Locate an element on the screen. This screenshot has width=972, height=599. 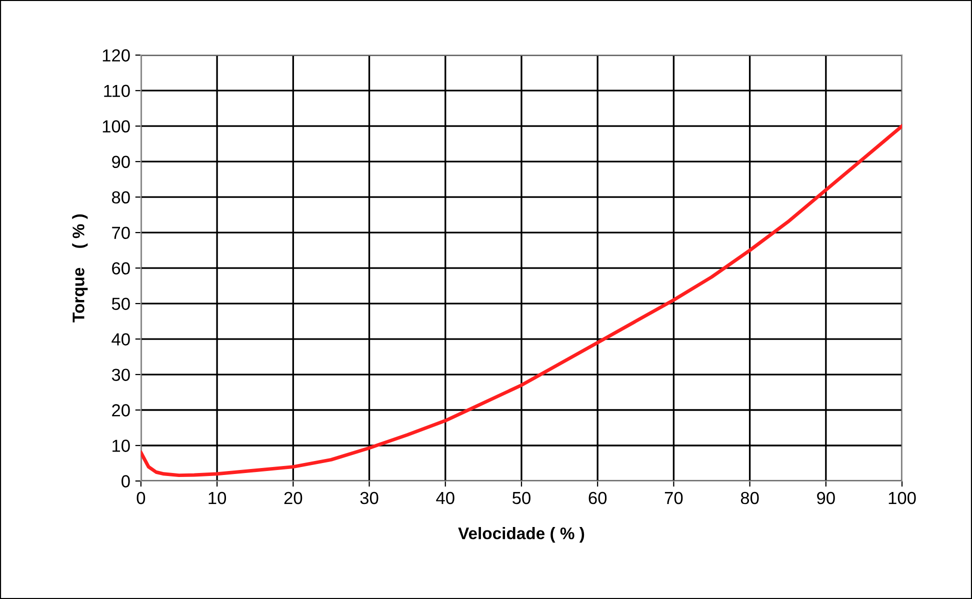
y-tick-label: 120 is located at coordinates (116, 55).